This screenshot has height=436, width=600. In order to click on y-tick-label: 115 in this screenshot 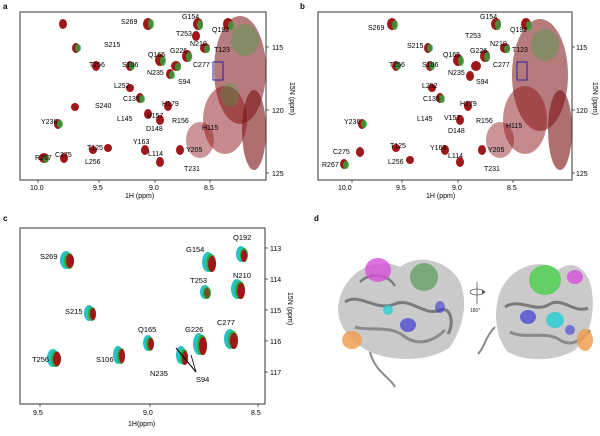, I will do `click(275, 311)`.